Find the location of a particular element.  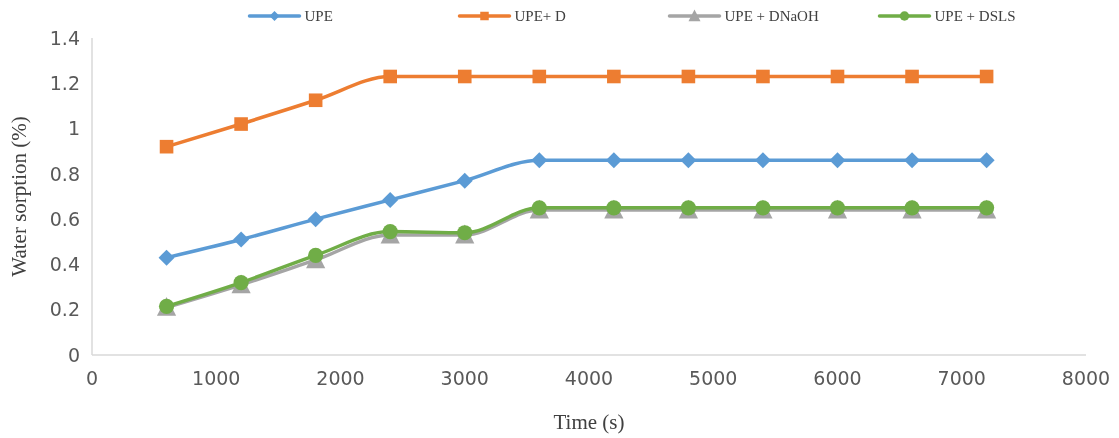

y-tick-label: 1.2 is located at coordinates (64, 82).